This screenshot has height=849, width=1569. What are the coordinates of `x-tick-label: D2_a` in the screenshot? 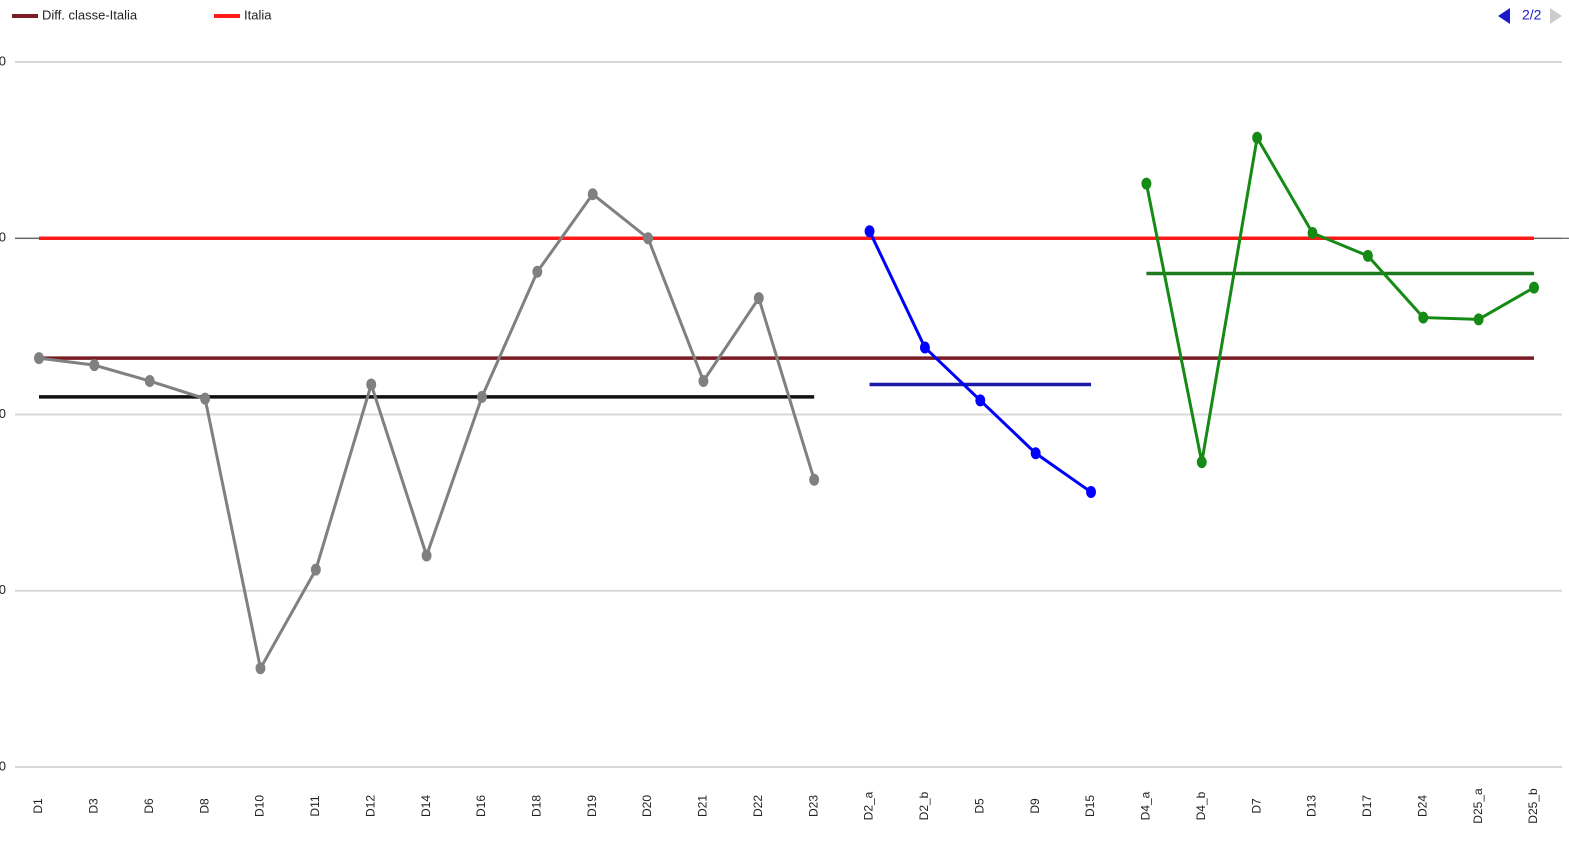 It's located at (869, 805).